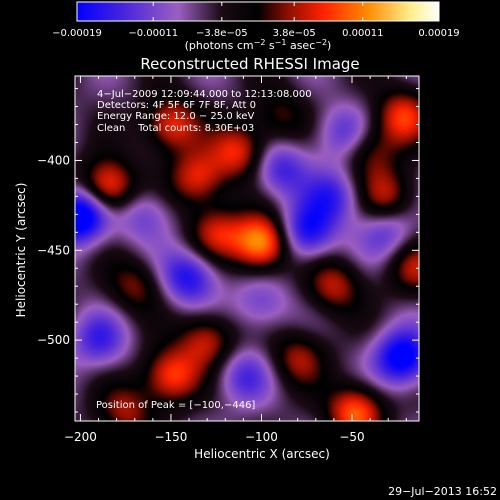  I want to click on x-tick-label: −100, so click(261, 437).